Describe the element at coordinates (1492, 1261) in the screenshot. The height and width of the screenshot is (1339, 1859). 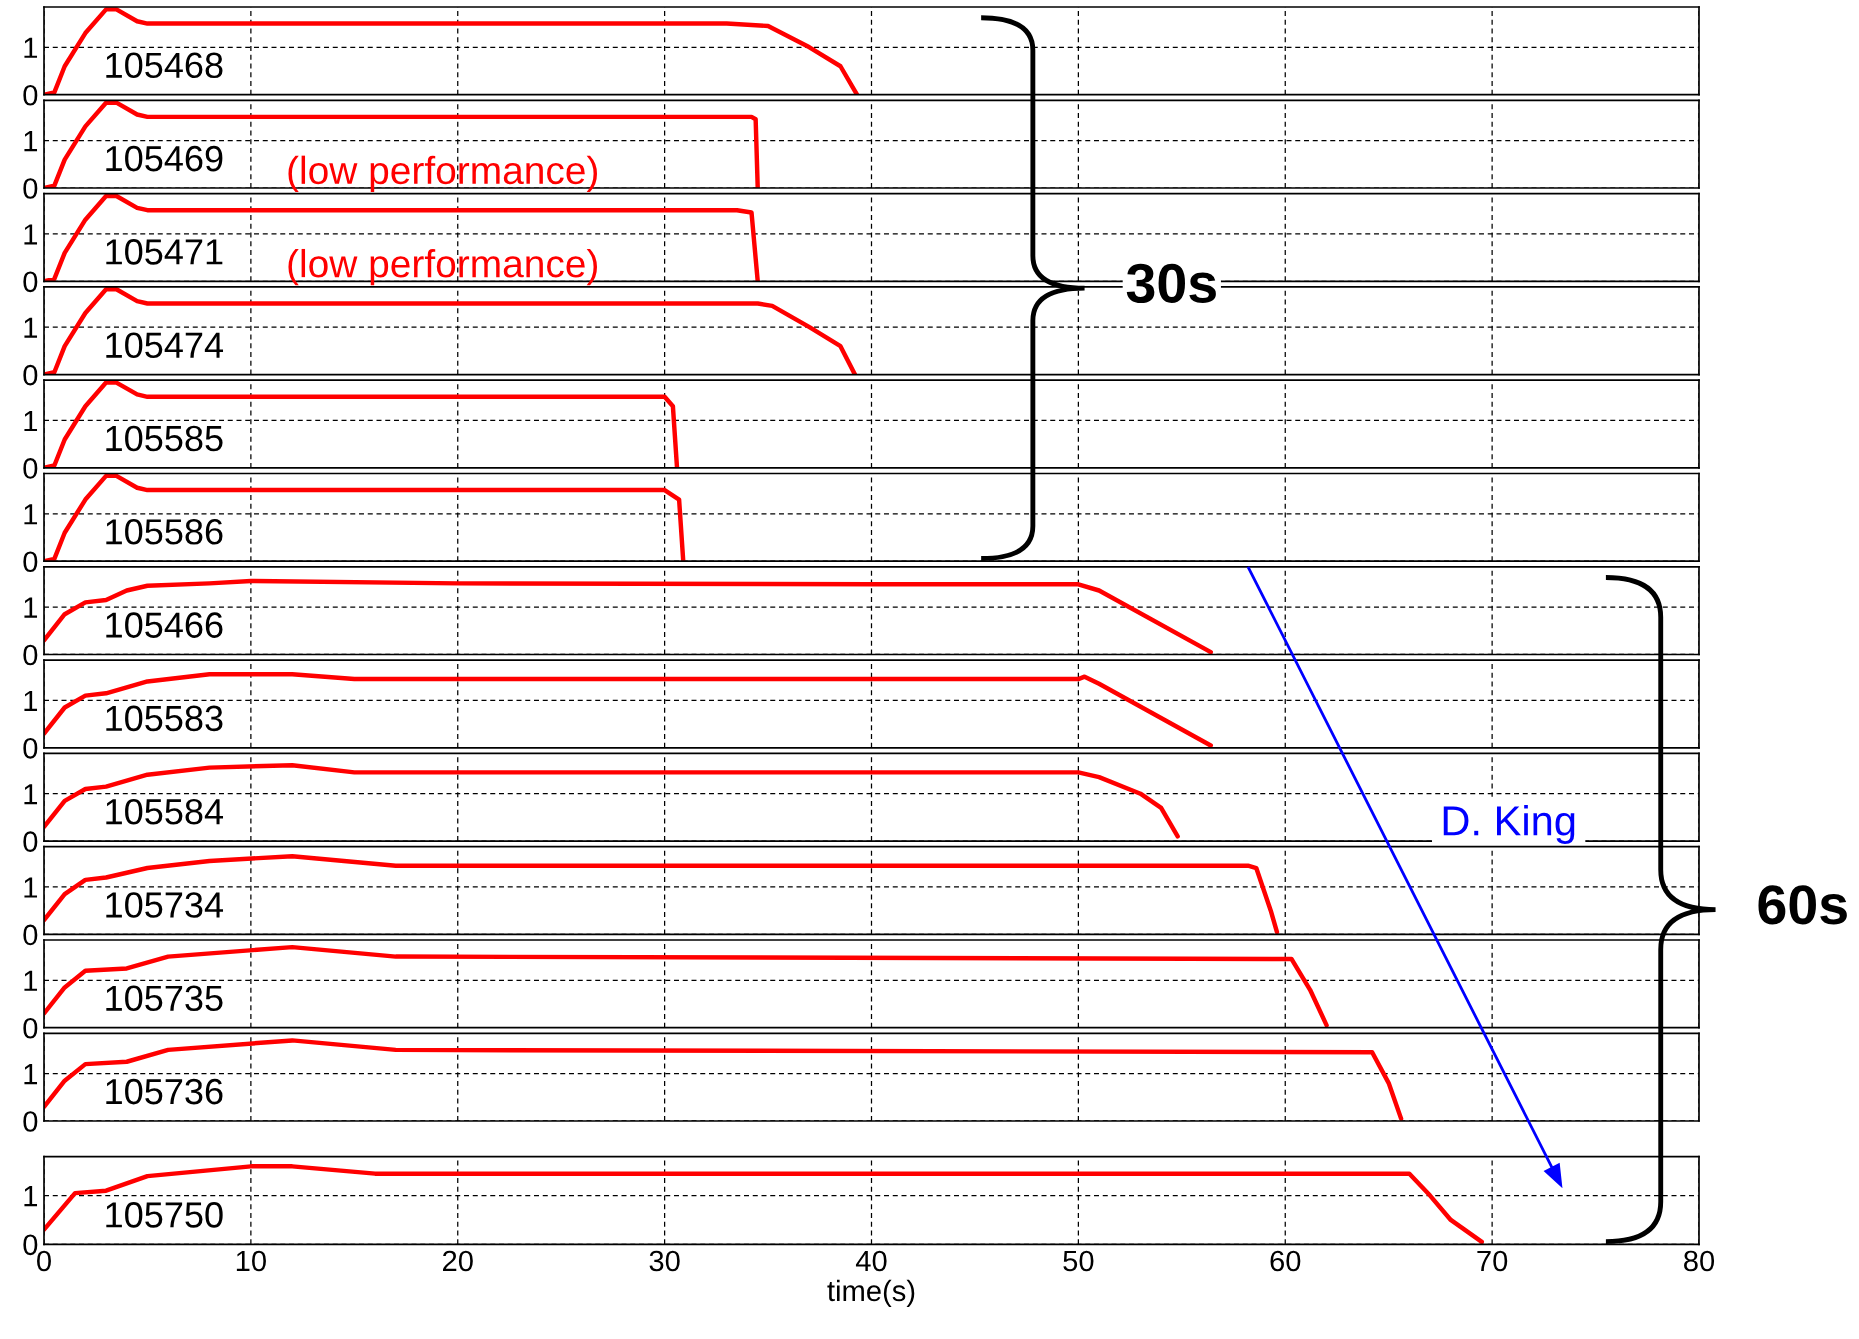
I see `x-tick-label: 70` at that location.